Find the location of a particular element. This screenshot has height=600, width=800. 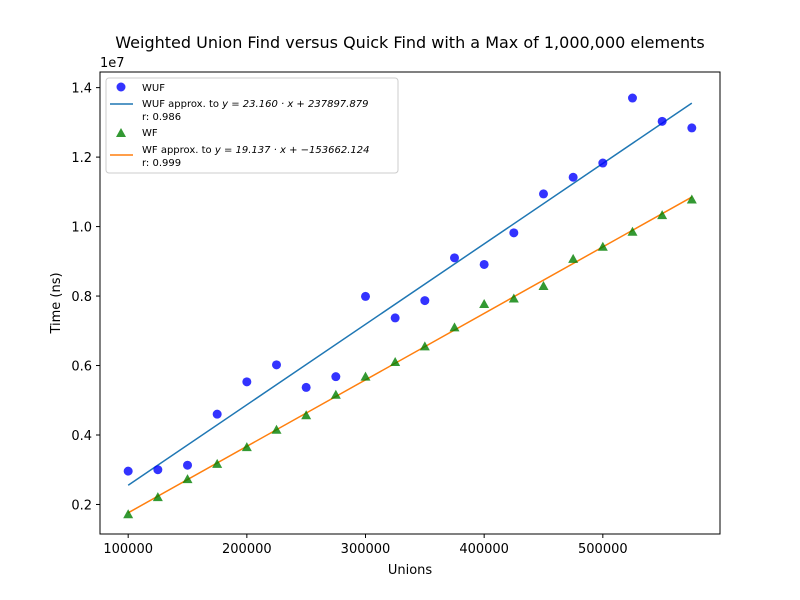

legend-marker-wuf is located at coordinates (121, 87).